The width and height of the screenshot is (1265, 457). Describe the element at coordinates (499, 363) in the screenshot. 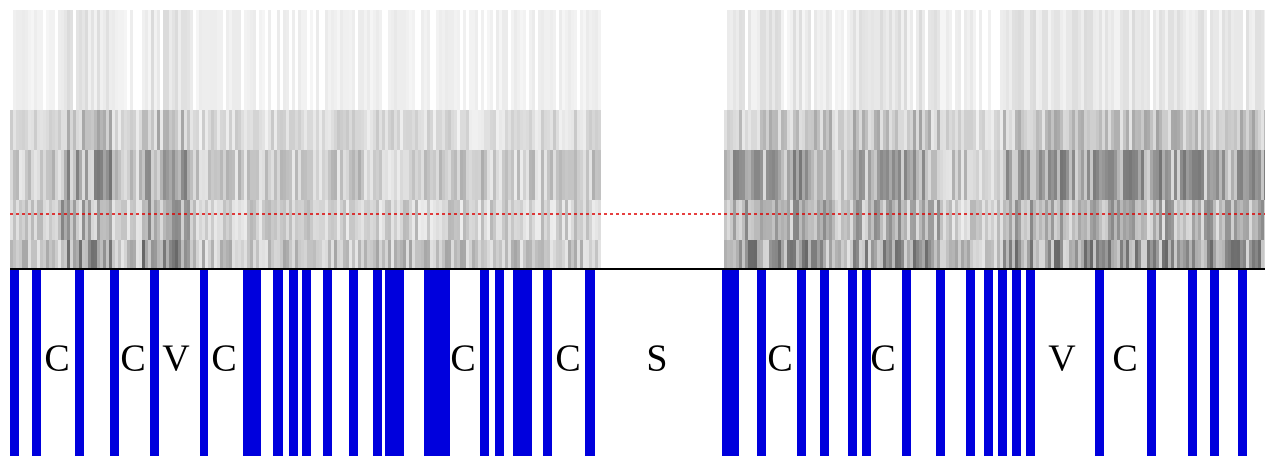

I see `boundary-bar` at that location.